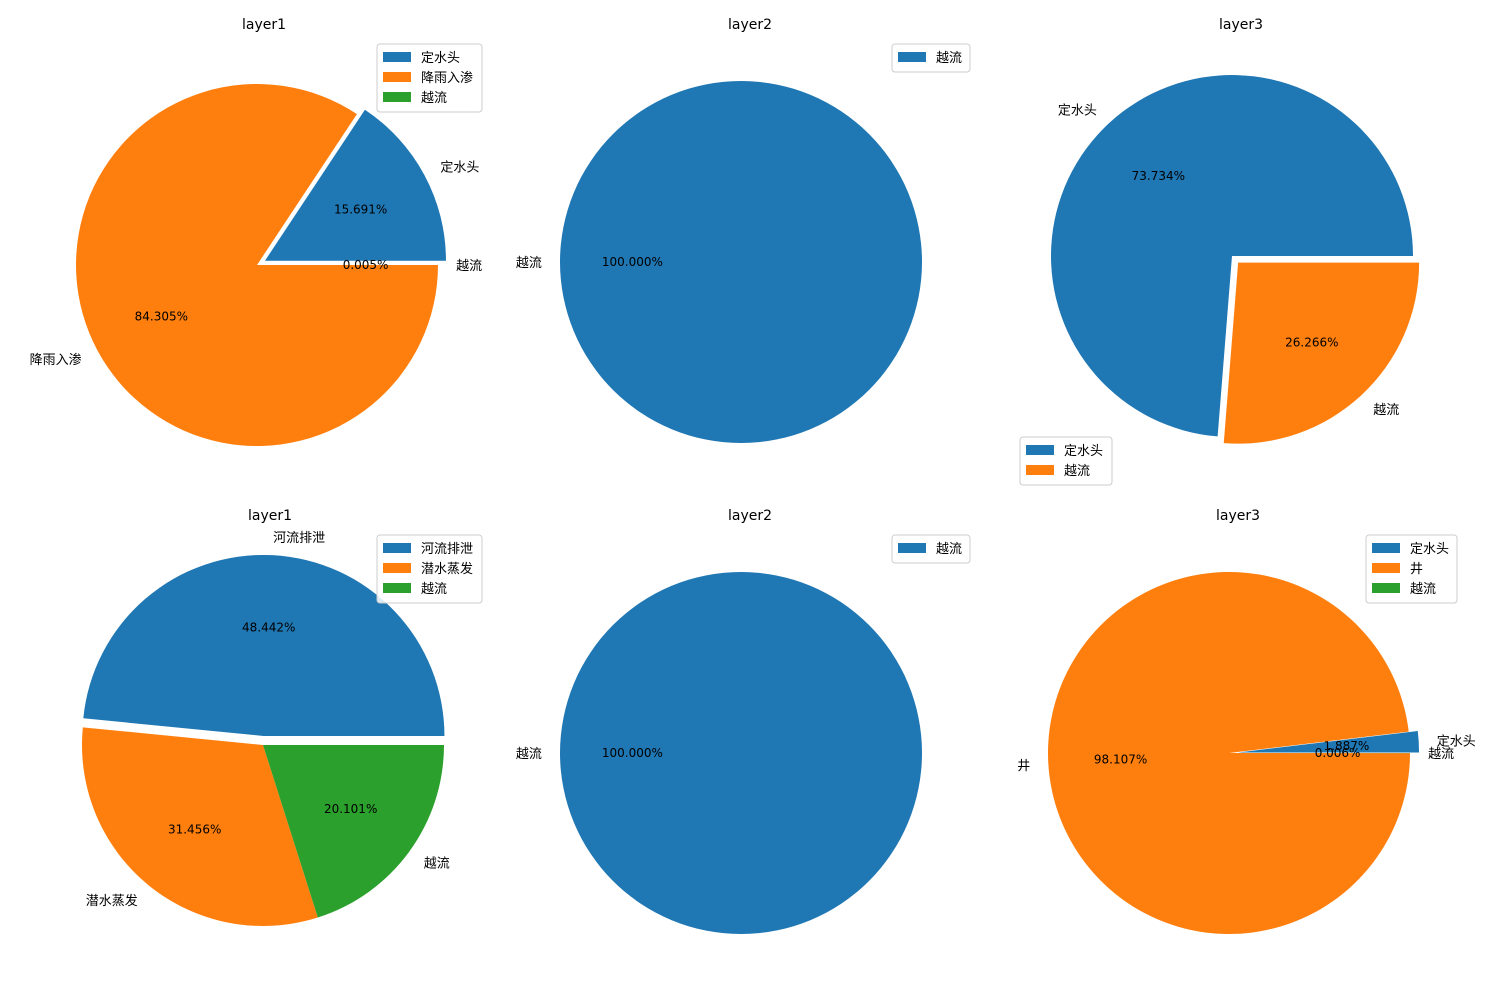 The image size is (1500, 1000). What do you see at coordinates (299, 538) in the screenshot?
I see `pie-slice-label: 河流排泄` at bounding box center [299, 538].